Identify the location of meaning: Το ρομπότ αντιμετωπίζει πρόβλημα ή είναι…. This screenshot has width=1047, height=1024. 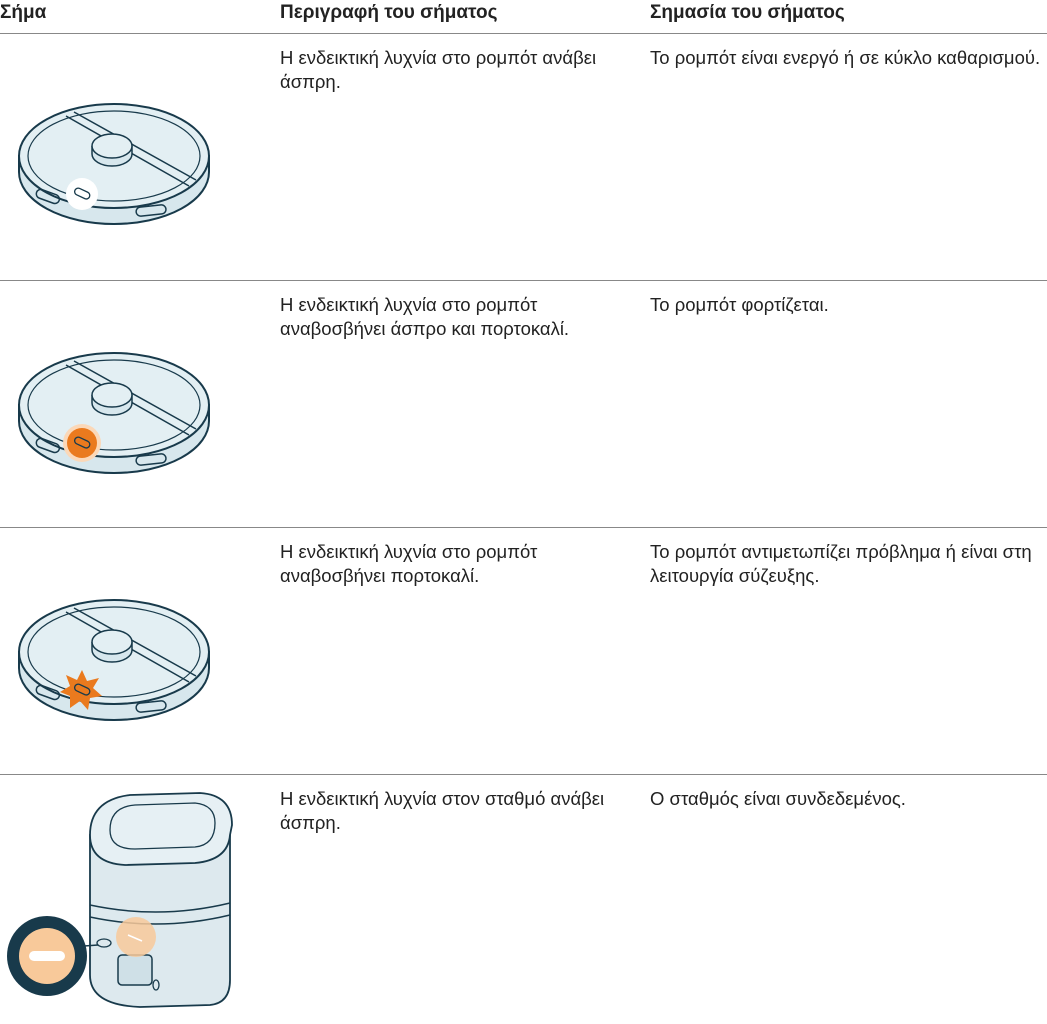
(841, 563).